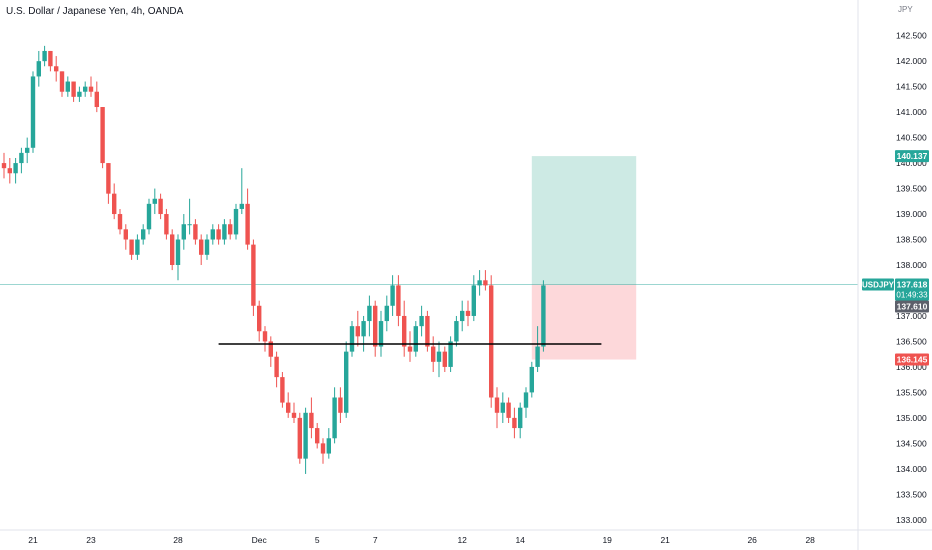 The width and height of the screenshot is (932, 550). What do you see at coordinates (911, 392) in the screenshot?
I see `price-tick-label: 135.500` at bounding box center [911, 392].